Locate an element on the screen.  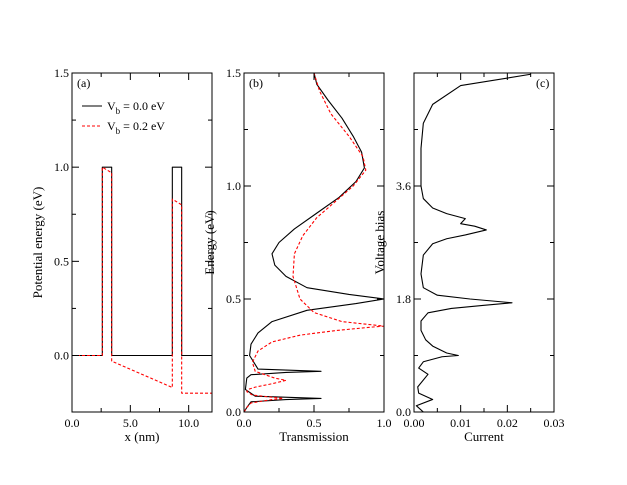
panel-label: (a) is located at coordinates (83, 83).